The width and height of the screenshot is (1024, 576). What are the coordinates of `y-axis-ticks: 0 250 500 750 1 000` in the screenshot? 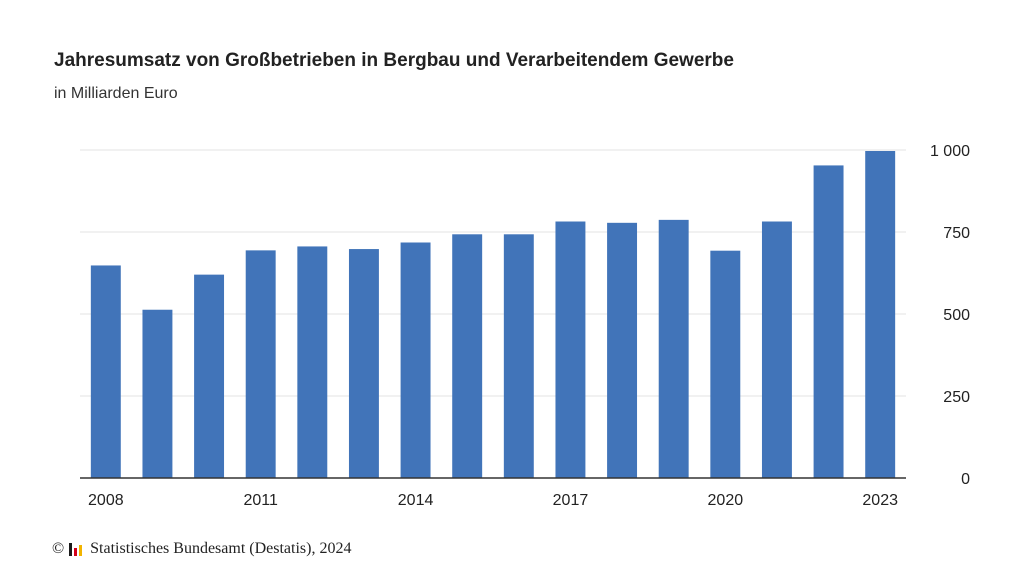 It's located at (950, 315).